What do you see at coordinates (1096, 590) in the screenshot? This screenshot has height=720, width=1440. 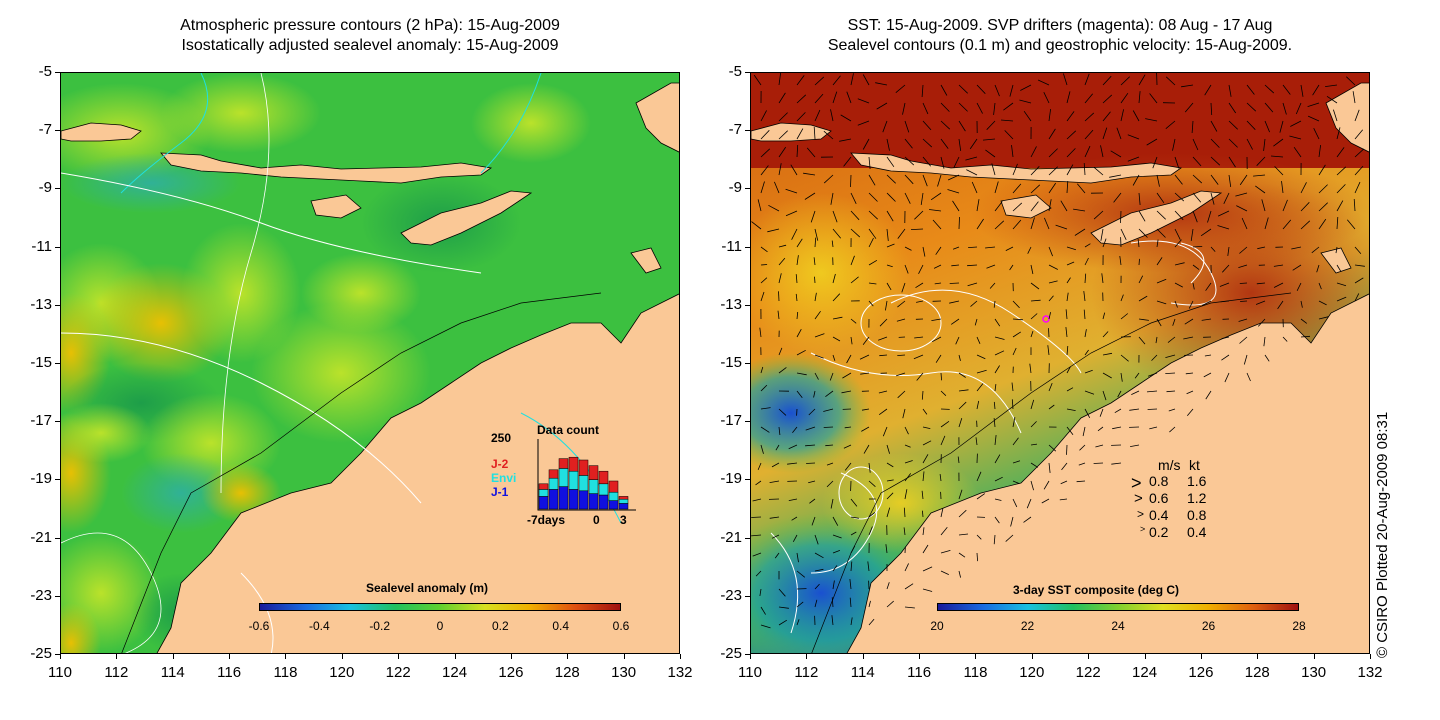 I see `sst-colorbar-title: 3-day SST composite (deg C)` at bounding box center [1096, 590].